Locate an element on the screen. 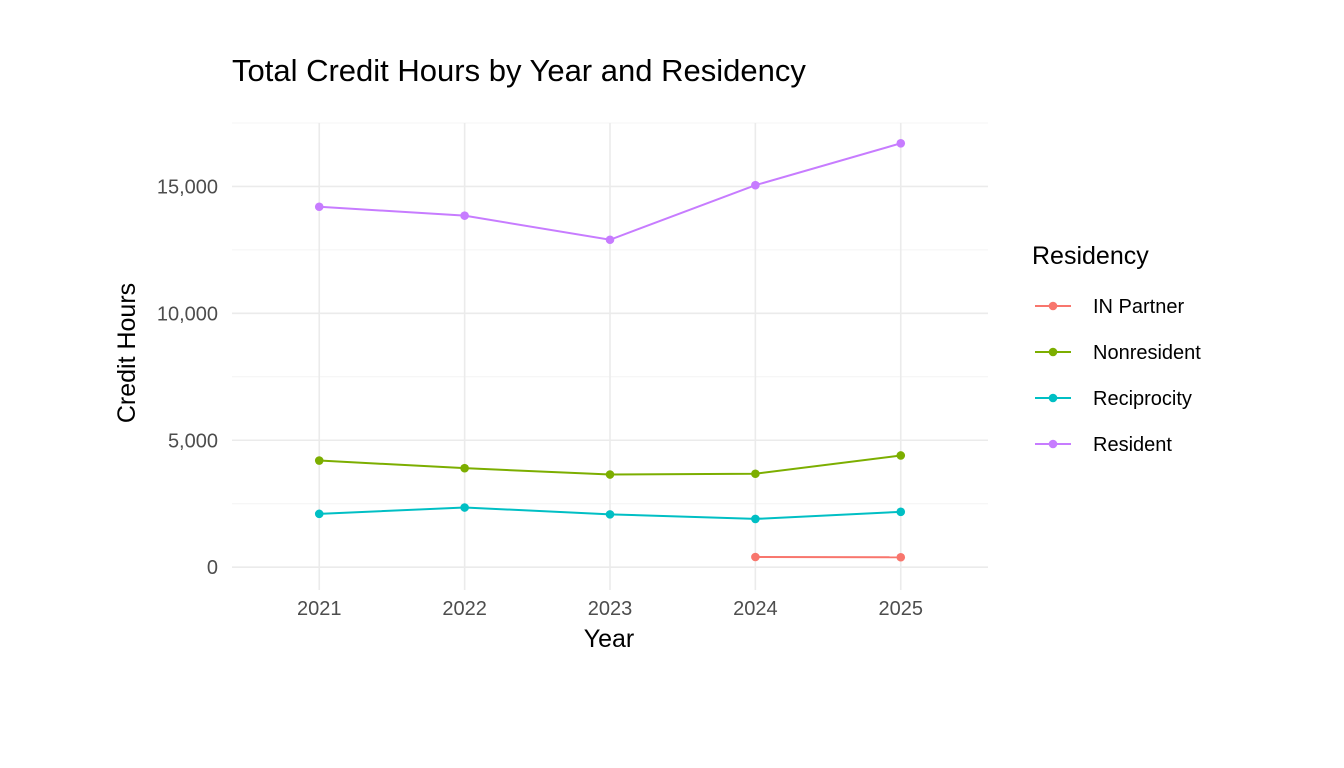 The height and width of the screenshot is (768, 1344). y-tick-label: 0 is located at coordinates (212, 568).